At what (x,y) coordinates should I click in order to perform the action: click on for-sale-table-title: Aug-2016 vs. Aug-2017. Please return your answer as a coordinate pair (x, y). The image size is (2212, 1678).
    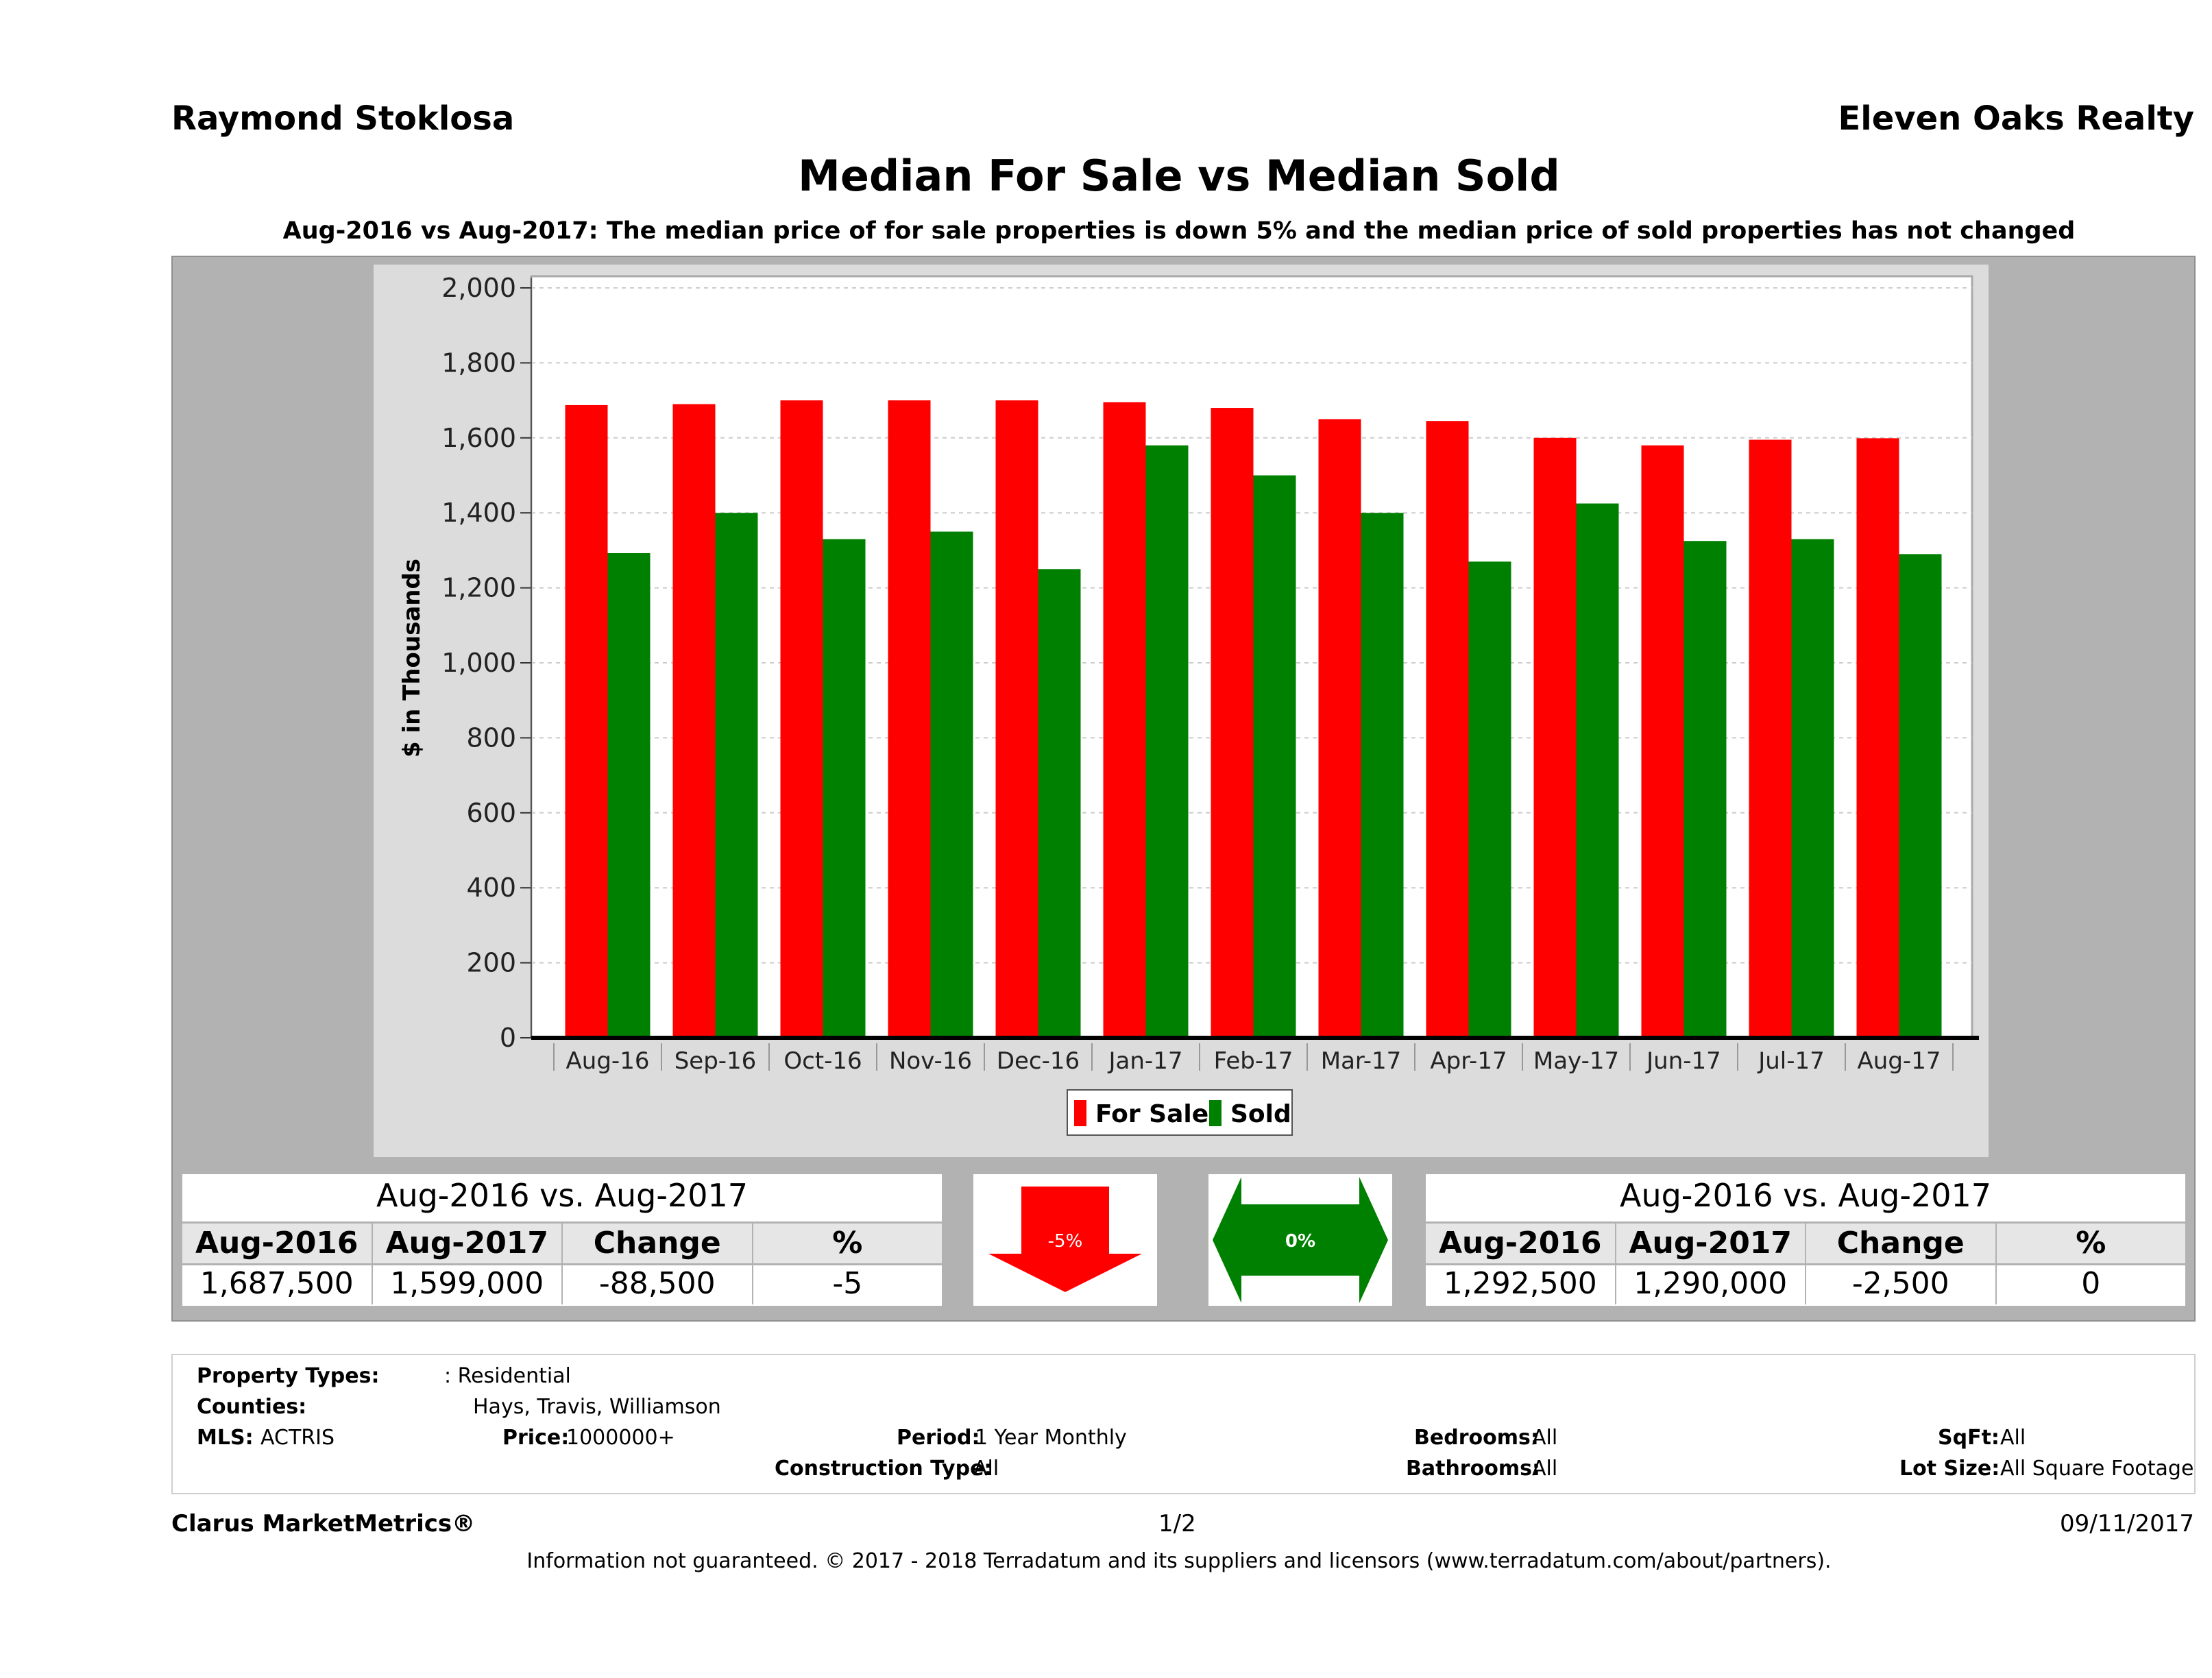
    Looking at the image, I should click on (562, 1195).